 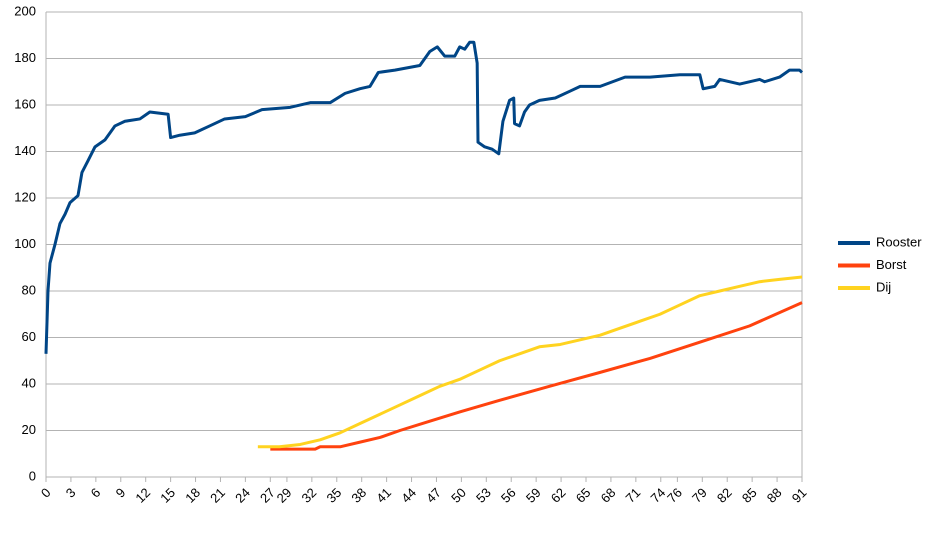 I want to click on y-tick-label: 40, so click(x=29, y=382).